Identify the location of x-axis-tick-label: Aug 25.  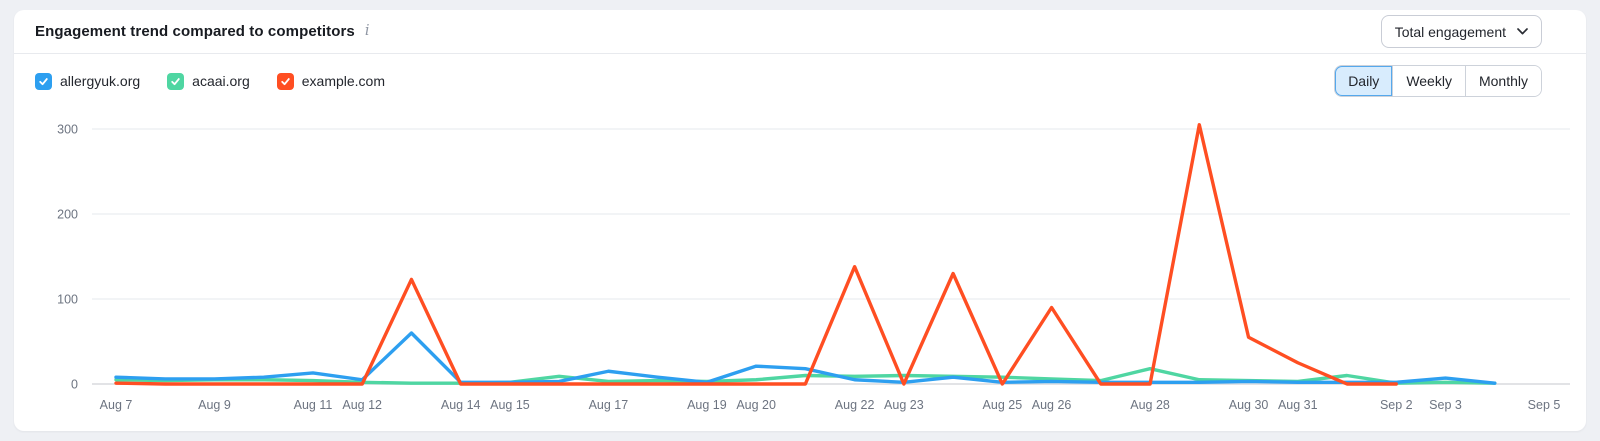
(1003, 405).